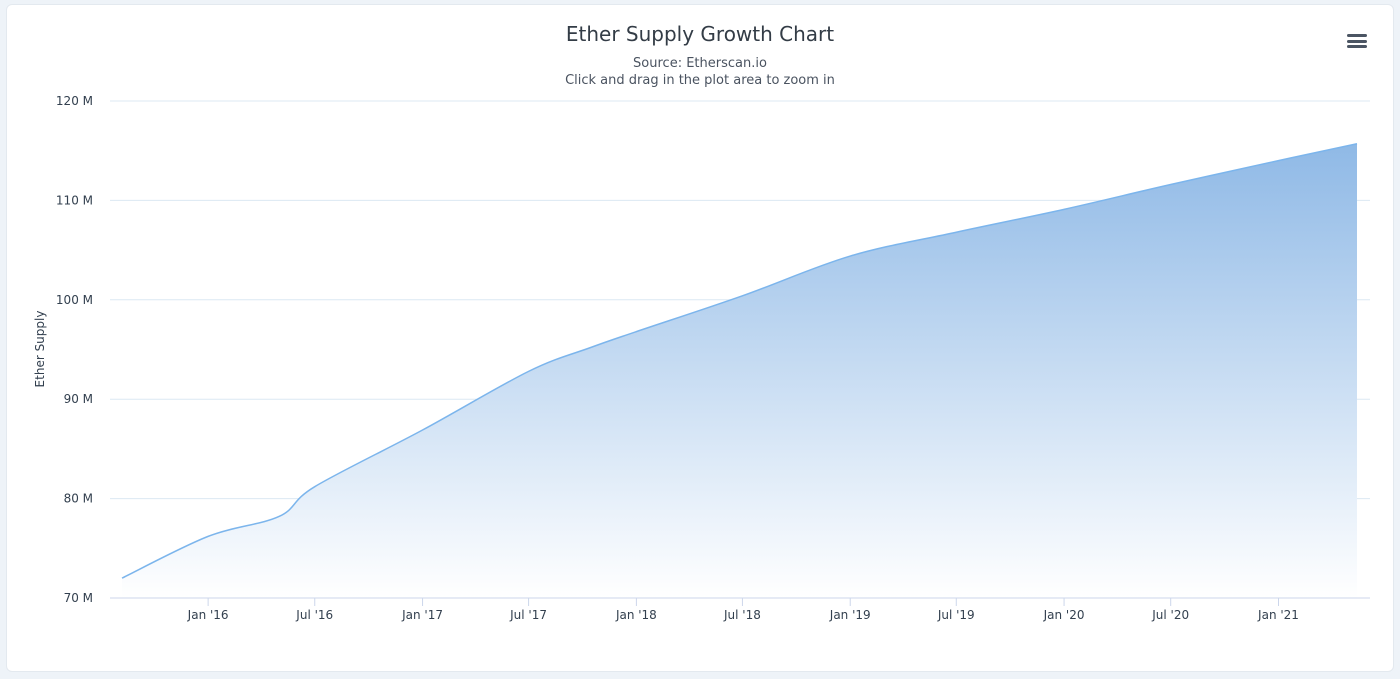 This screenshot has height=679, width=1400. What do you see at coordinates (74, 300) in the screenshot?
I see `y-tick-label: 100 M` at bounding box center [74, 300].